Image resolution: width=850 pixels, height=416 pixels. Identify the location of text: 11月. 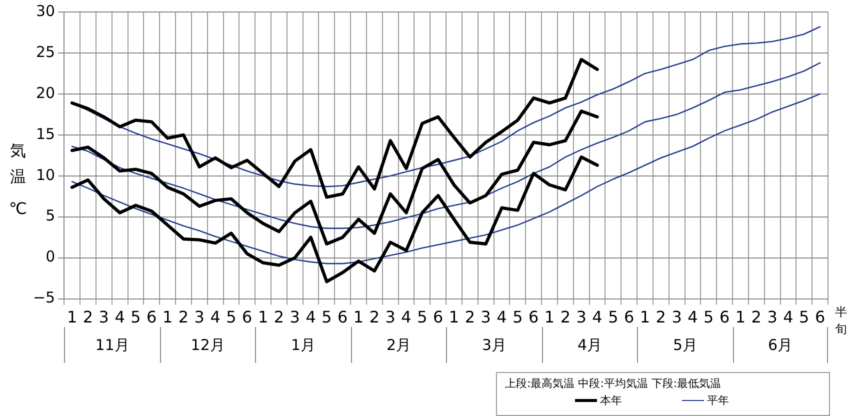
(112, 344).